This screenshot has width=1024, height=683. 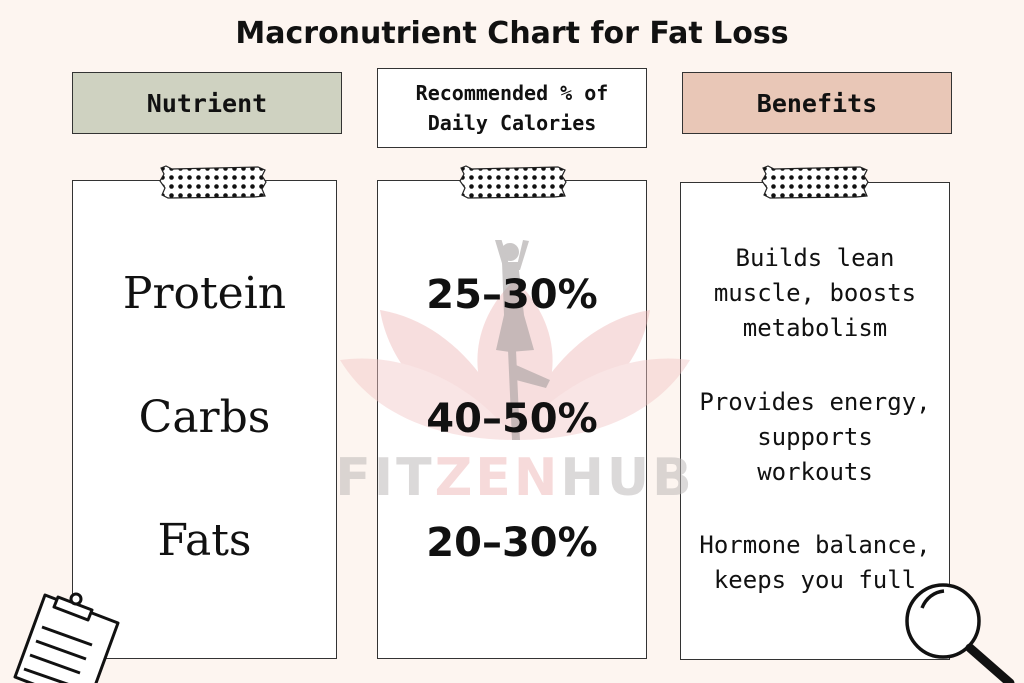 I want to click on benefit-line: supports, so click(x=815, y=437).